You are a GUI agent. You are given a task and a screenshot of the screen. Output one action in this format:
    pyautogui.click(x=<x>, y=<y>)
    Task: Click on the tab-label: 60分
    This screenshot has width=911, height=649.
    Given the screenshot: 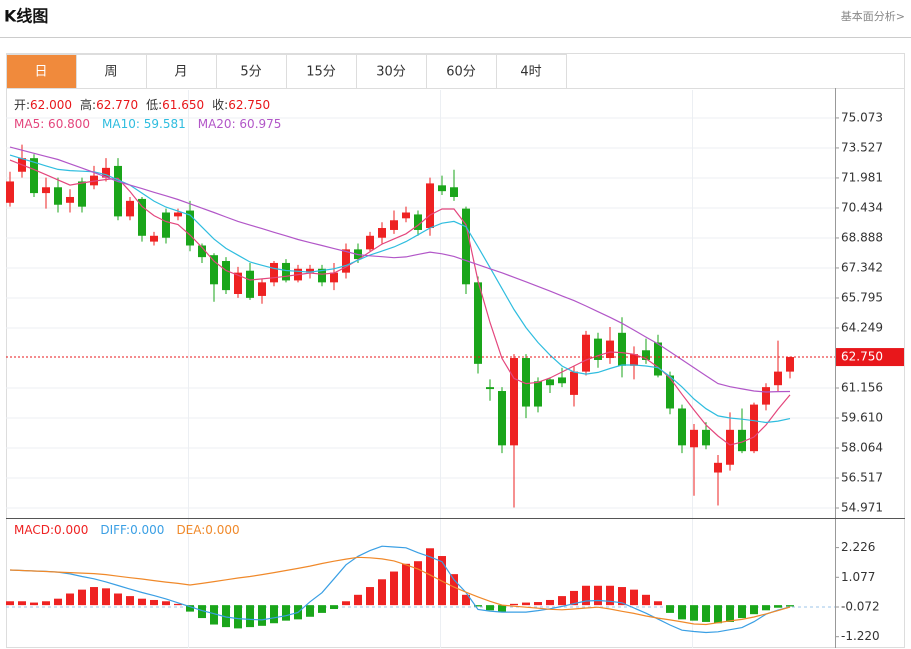 What is the action you would take?
    pyautogui.click(x=461, y=72)
    